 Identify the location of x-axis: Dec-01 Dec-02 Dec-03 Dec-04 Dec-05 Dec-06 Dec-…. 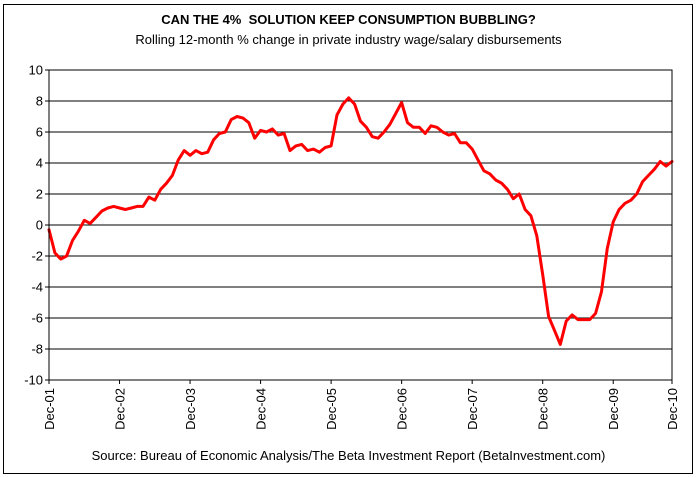
(361, 405).